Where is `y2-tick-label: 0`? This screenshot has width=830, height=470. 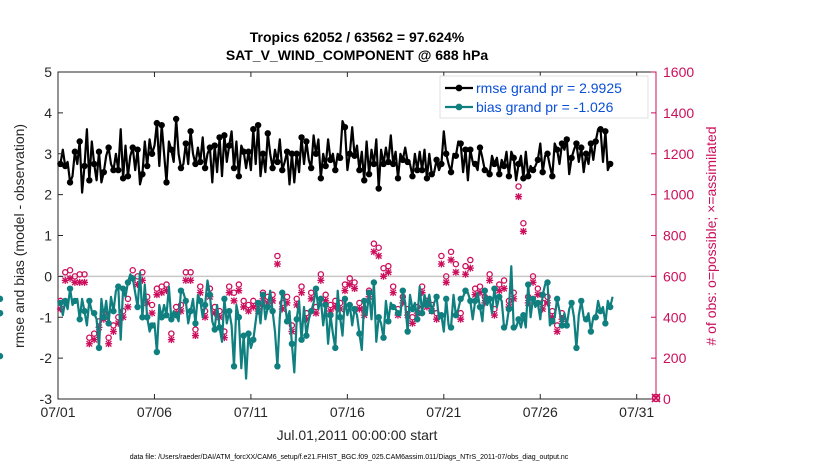
y2-tick-label: 0 is located at coordinates (667, 399).